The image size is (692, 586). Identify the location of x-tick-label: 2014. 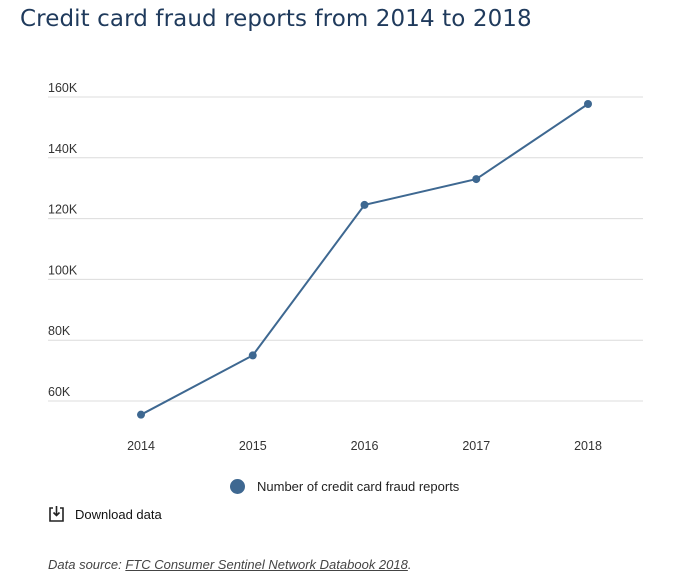
(141, 446).